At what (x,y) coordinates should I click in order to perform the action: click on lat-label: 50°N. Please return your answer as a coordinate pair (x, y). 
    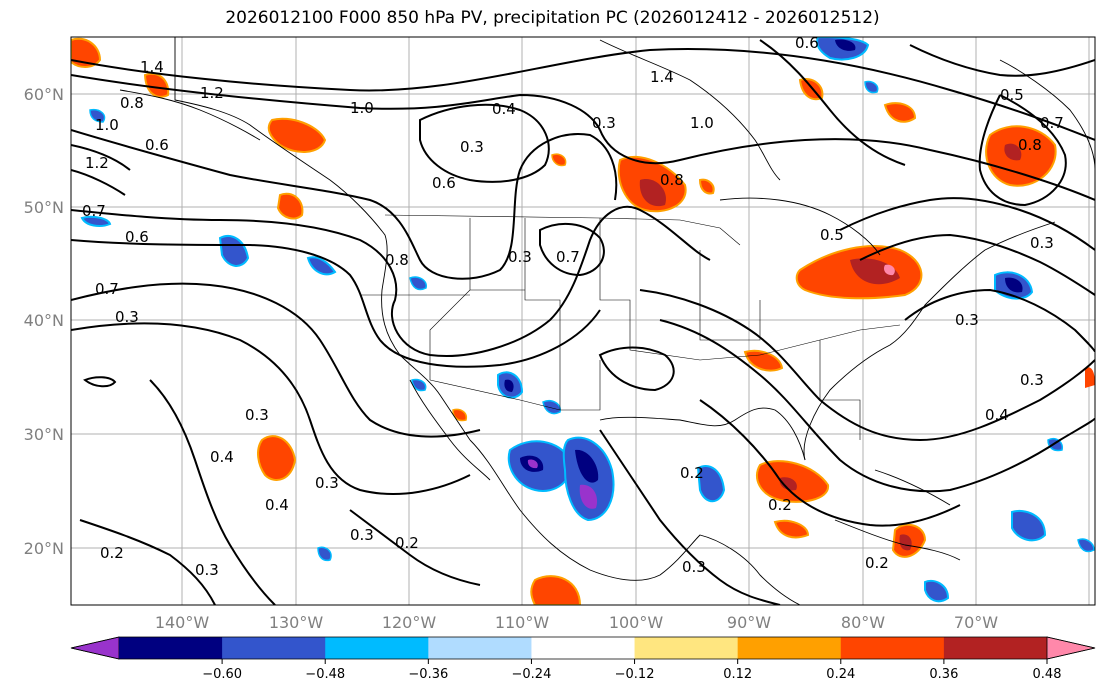
    Looking at the image, I should click on (44, 207).